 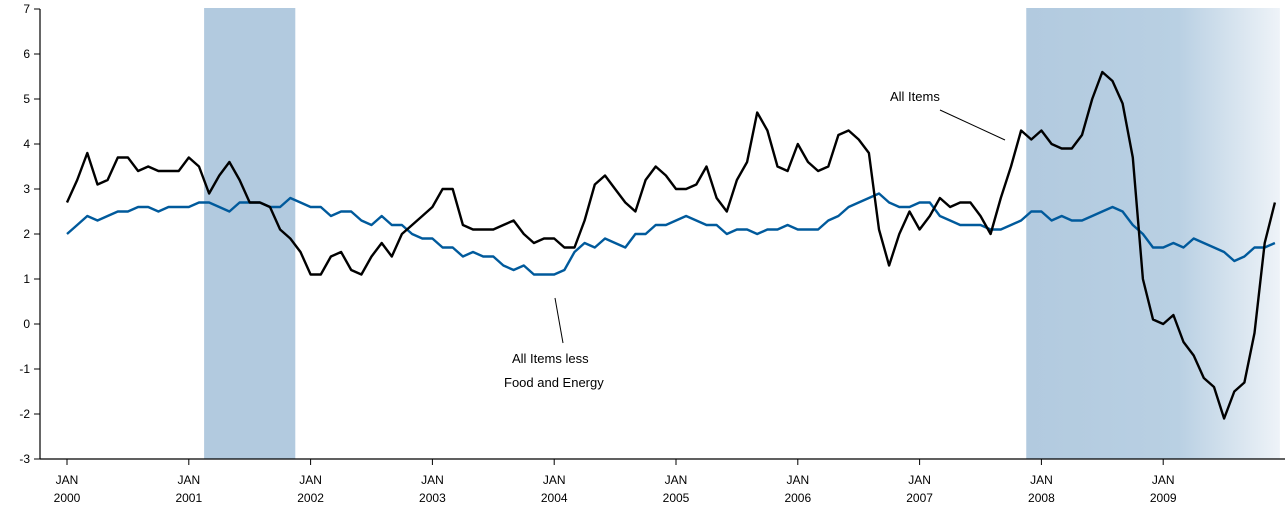 I want to click on y-tick-label: 0, so click(x=26, y=324).